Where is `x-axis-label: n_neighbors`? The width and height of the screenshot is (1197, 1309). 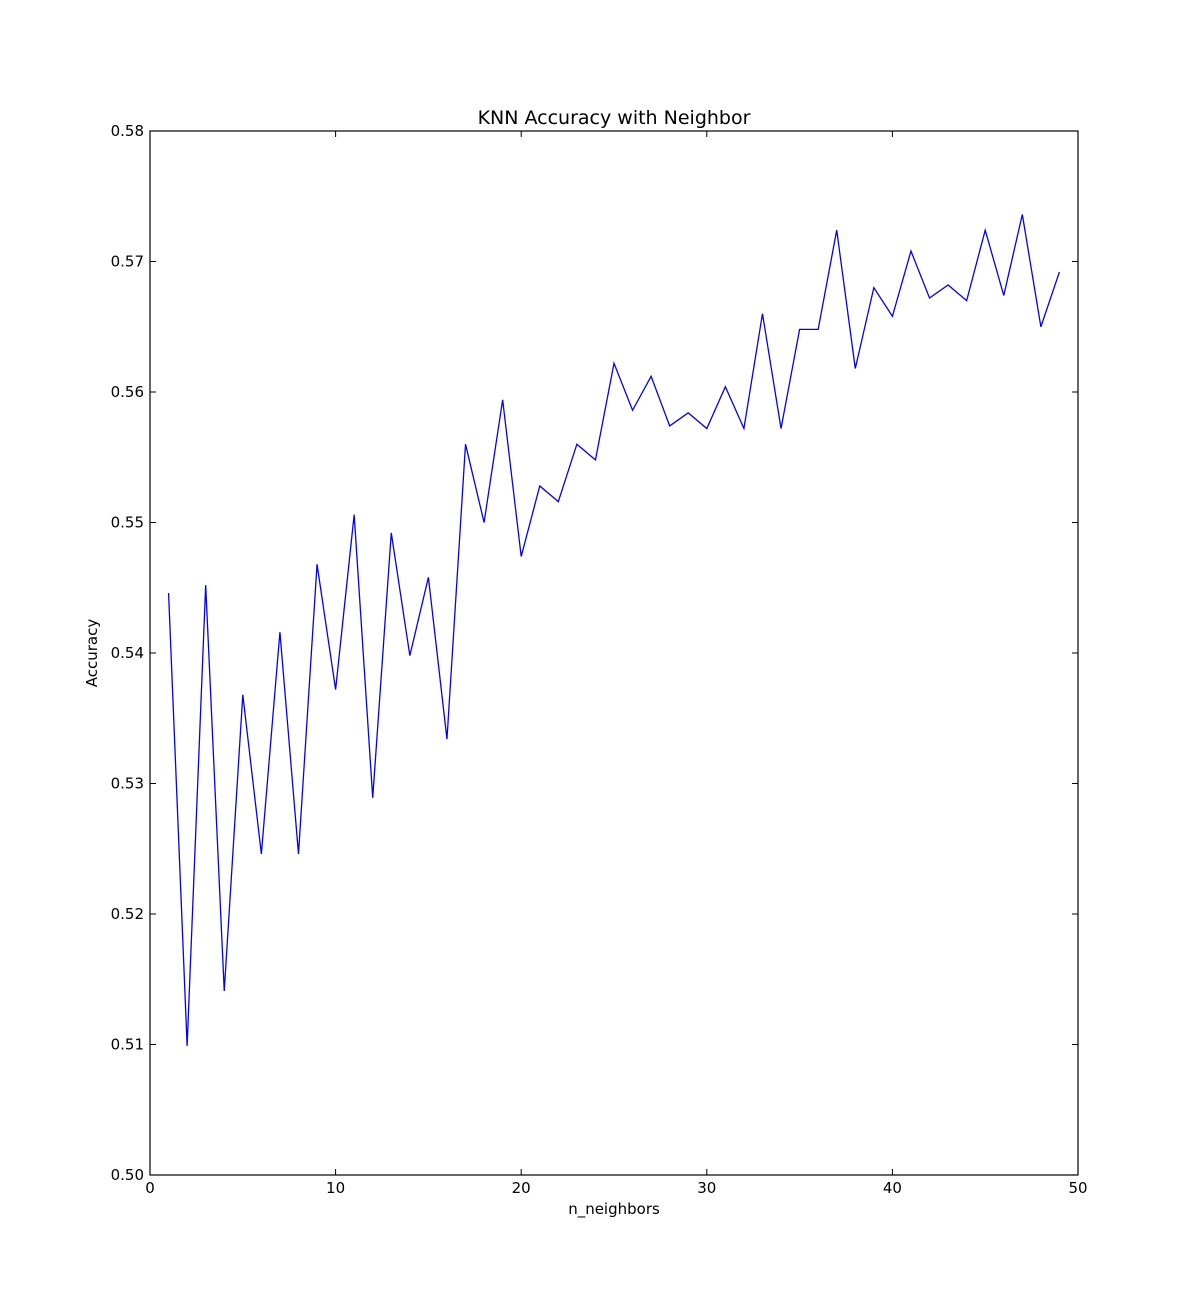
x-axis-label: n_neighbors is located at coordinates (614, 1209).